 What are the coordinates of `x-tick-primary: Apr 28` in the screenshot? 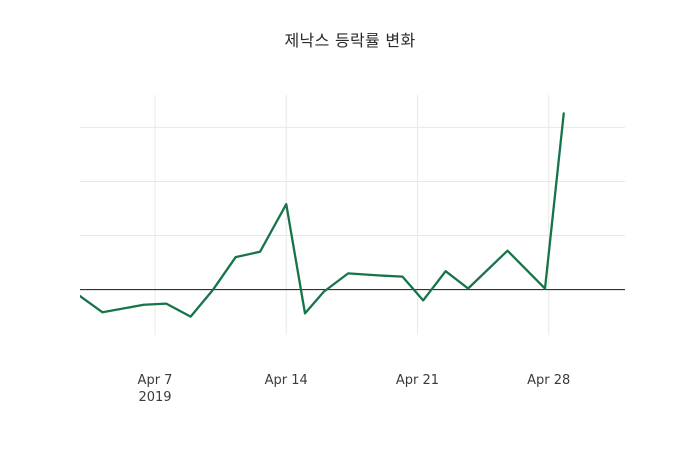 It's located at (549, 380).